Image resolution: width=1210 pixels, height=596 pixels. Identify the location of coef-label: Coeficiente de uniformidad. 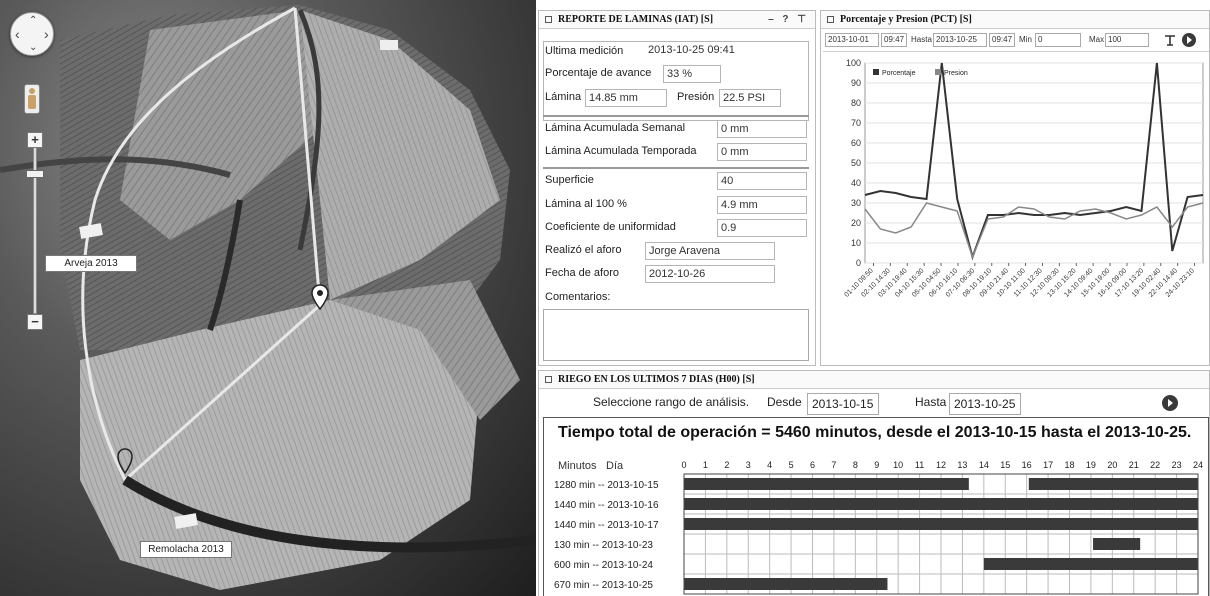
(610, 227).